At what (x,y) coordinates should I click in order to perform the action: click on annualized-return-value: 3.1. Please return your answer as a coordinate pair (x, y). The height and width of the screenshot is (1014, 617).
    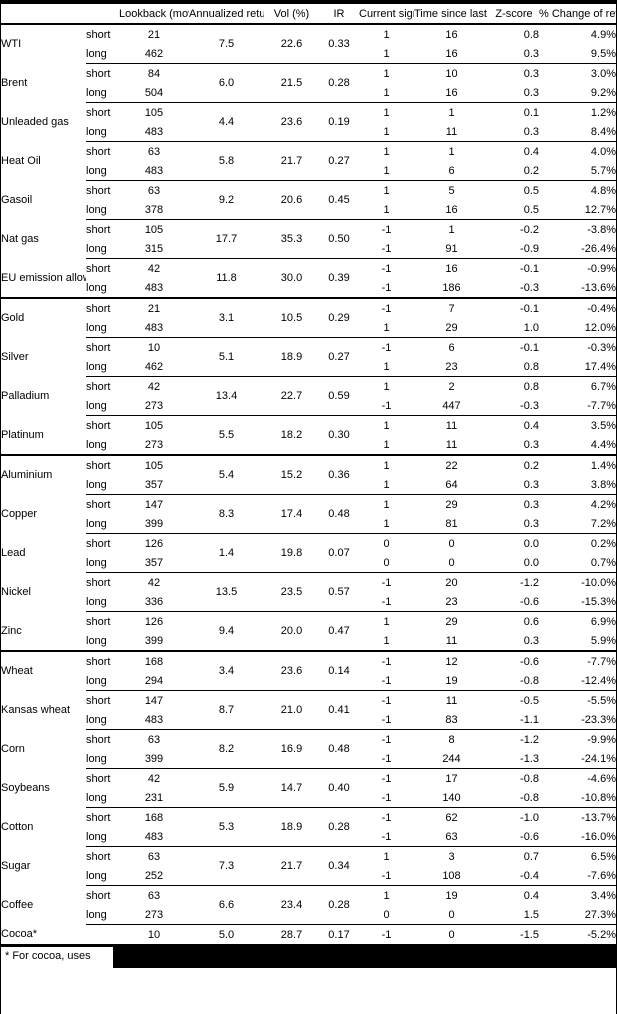
    Looking at the image, I should click on (226, 317).